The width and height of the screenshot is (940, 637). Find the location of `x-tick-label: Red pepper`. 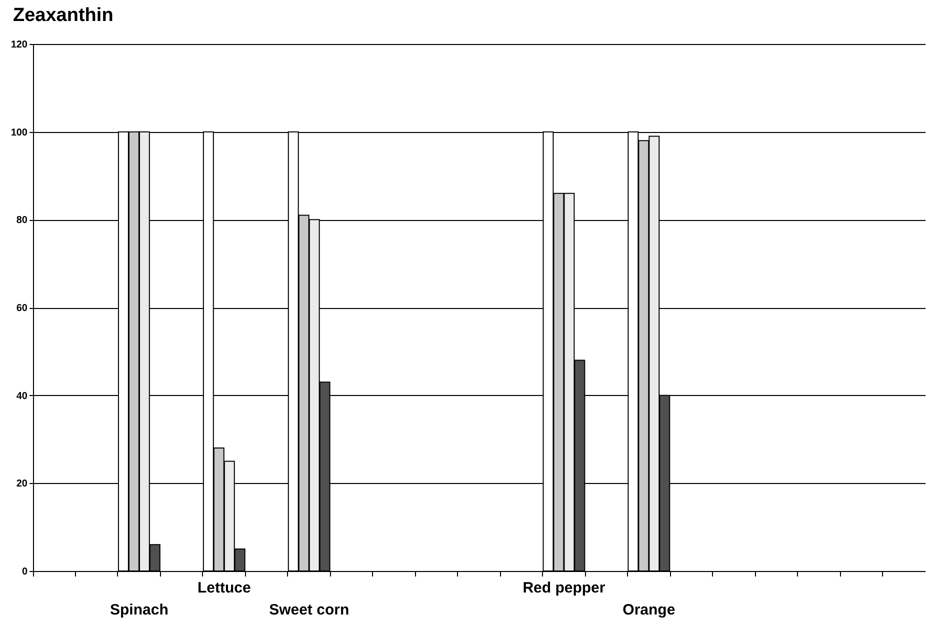

x-tick-label: Red pepper is located at coordinates (564, 588).